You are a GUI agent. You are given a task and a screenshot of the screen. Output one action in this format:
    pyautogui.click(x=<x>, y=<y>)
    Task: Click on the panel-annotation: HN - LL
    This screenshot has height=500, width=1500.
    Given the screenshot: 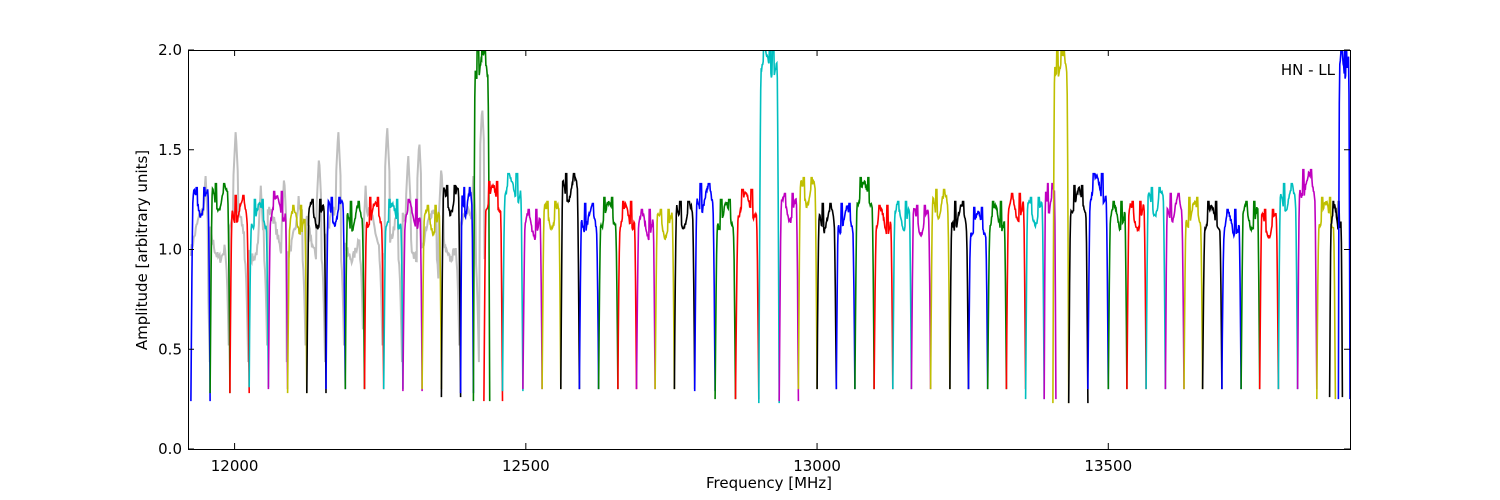 What is the action you would take?
    pyautogui.click(x=1308, y=70)
    